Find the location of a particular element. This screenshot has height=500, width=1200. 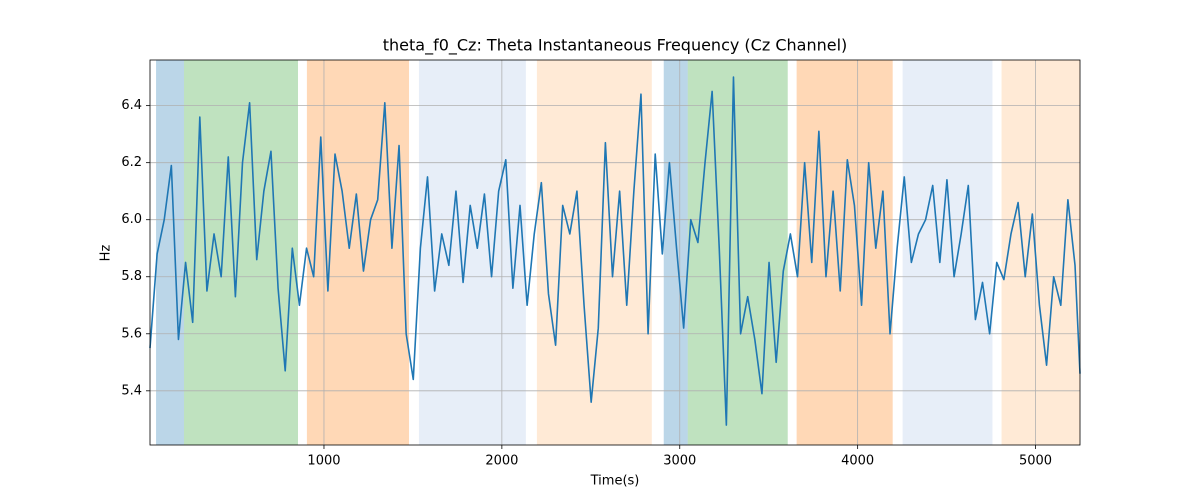

y-tick-label: 5.6 is located at coordinates (131, 333).